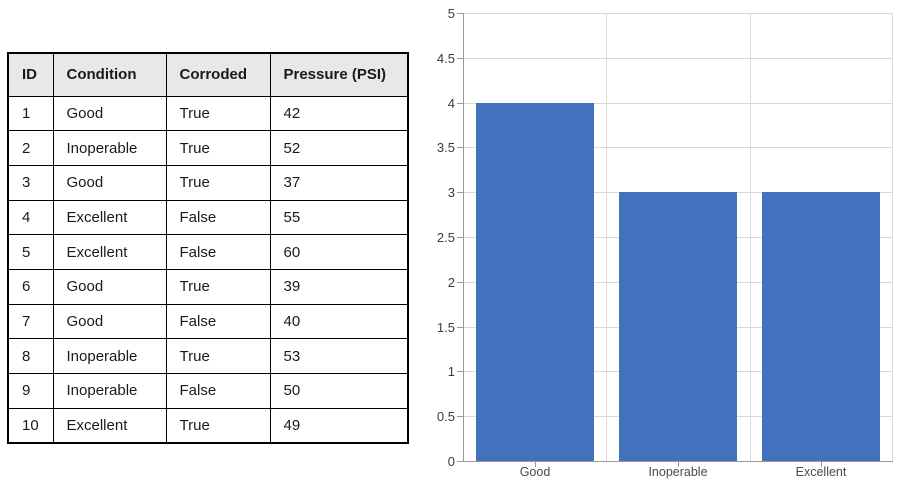 This screenshot has width=904, height=487. Describe the element at coordinates (445, 416) in the screenshot. I see `y-axis-tick-label: 0.5` at that location.